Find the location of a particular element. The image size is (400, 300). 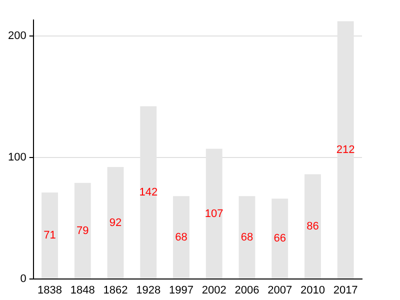

data-label: 107 is located at coordinates (214, 214).